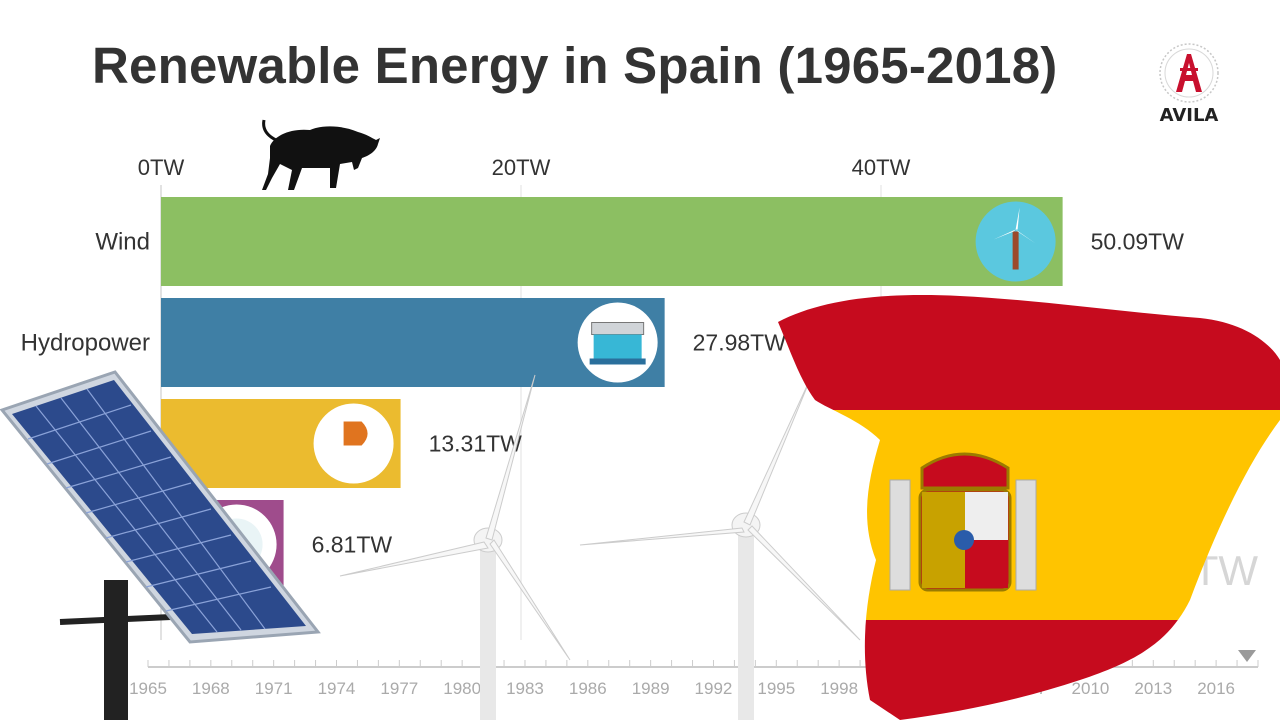 Image resolution: width=1280 pixels, height=720 pixels. I want to click on timeline-year-label: 1986, so click(588, 688).